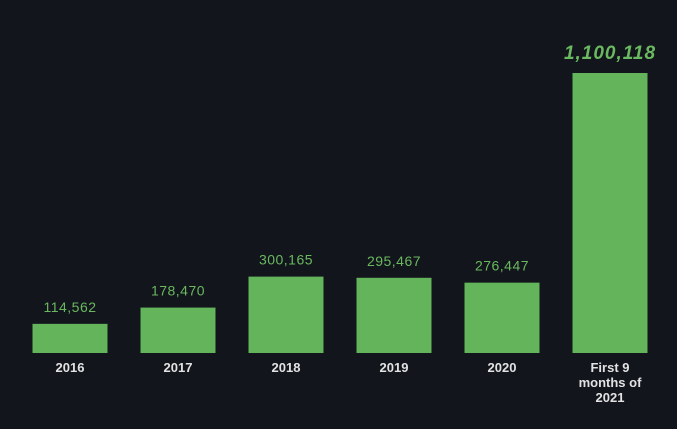 This screenshot has width=677, height=429. What do you see at coordinates (502, 266) in the screenshot?
I see `value-label: 276,447` at bounding box center [502, 266].